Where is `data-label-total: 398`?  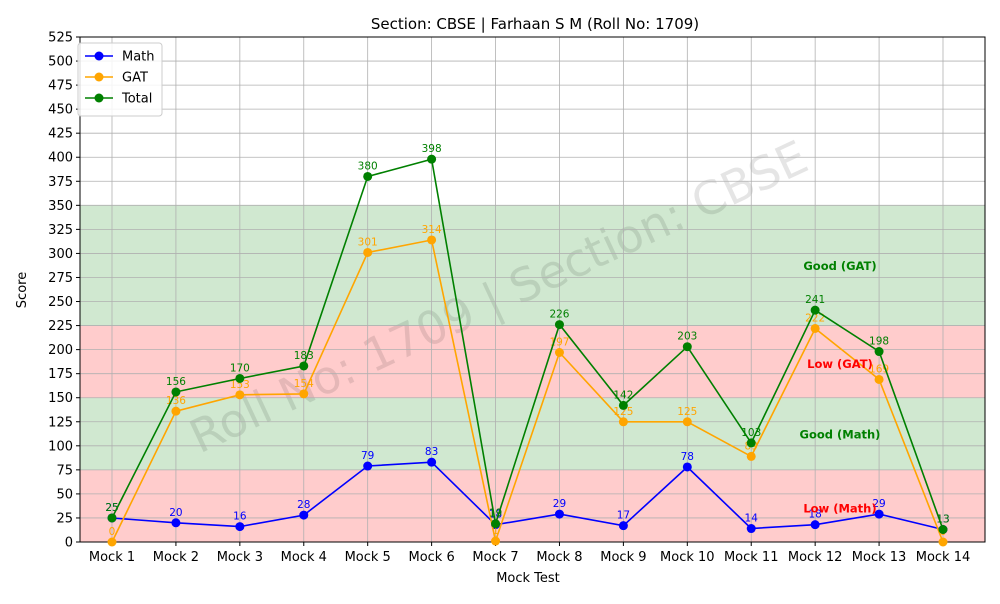 data-label-total: 398 is located at coordinates (432, 149).